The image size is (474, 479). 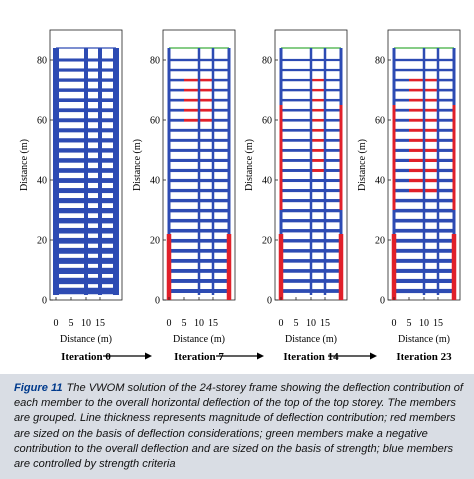 I want to click on caption-label: Figure 11, so click(x=38, y=388).